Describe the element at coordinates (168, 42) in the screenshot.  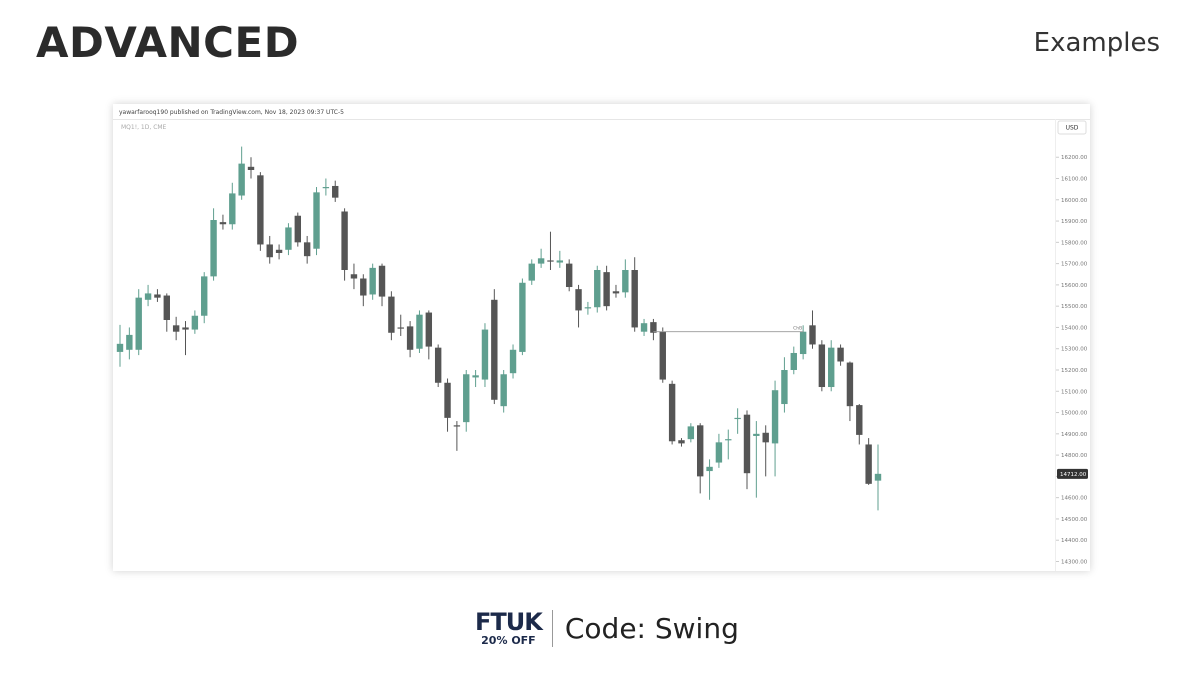
I see `slide-title: ADVANCED` at that location.